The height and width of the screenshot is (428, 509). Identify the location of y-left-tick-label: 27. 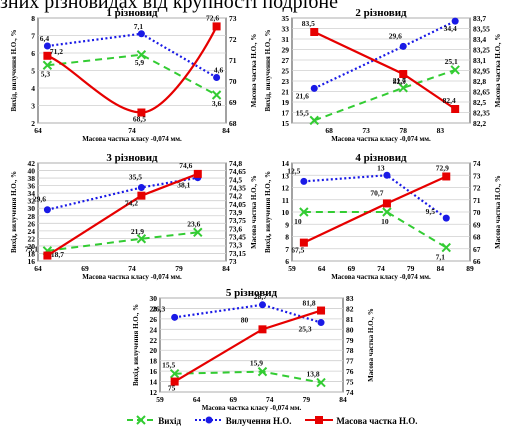
(286, 60).